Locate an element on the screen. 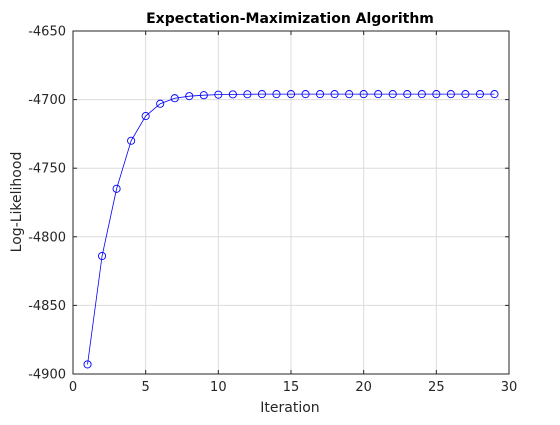 This screenshot has height=425, width=560. y-tick-label: -4800 is located at coordinates (47, 237).